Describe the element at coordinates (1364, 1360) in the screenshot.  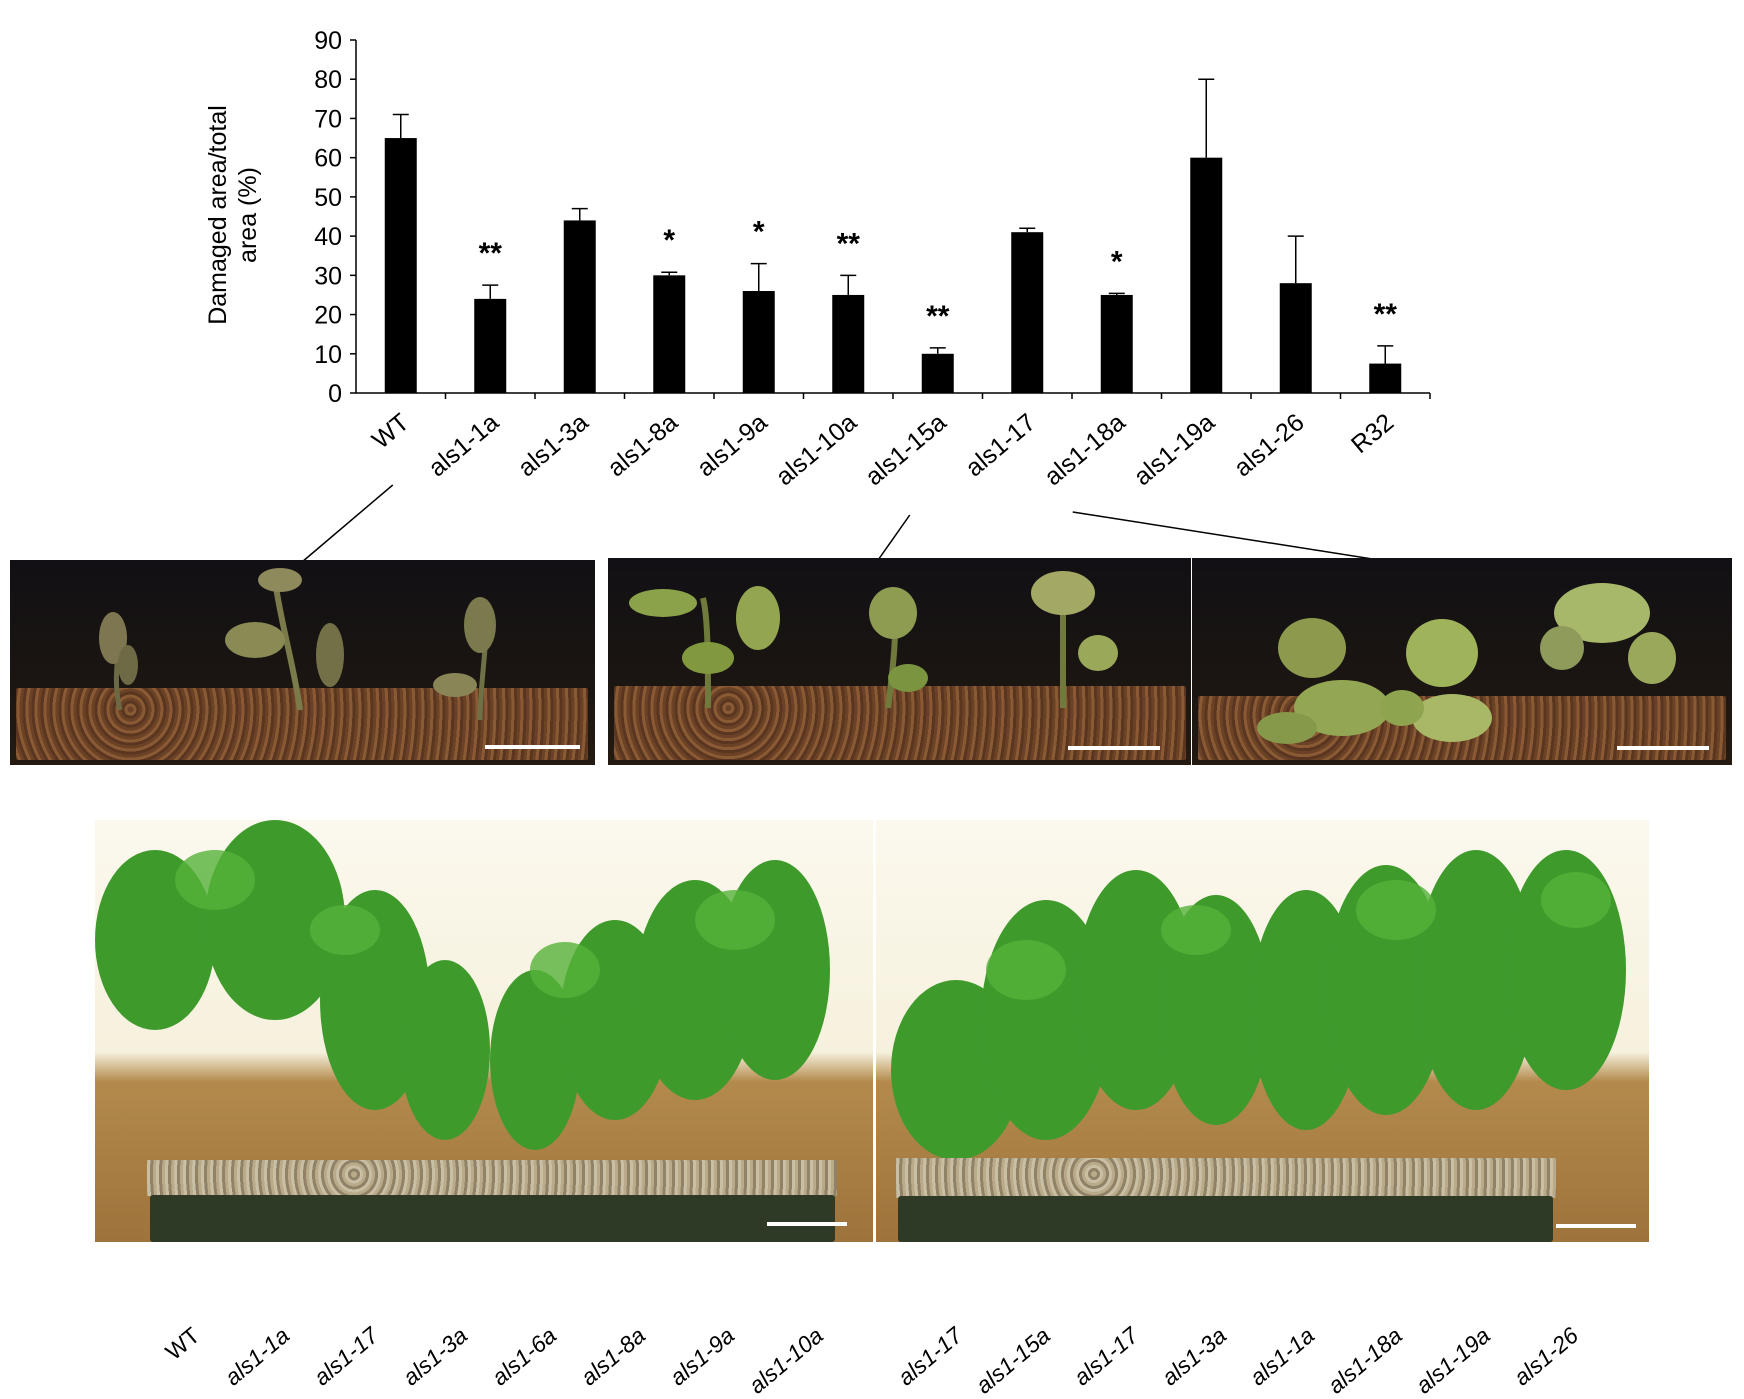
I see `photo-label: als1-18a` at that location.